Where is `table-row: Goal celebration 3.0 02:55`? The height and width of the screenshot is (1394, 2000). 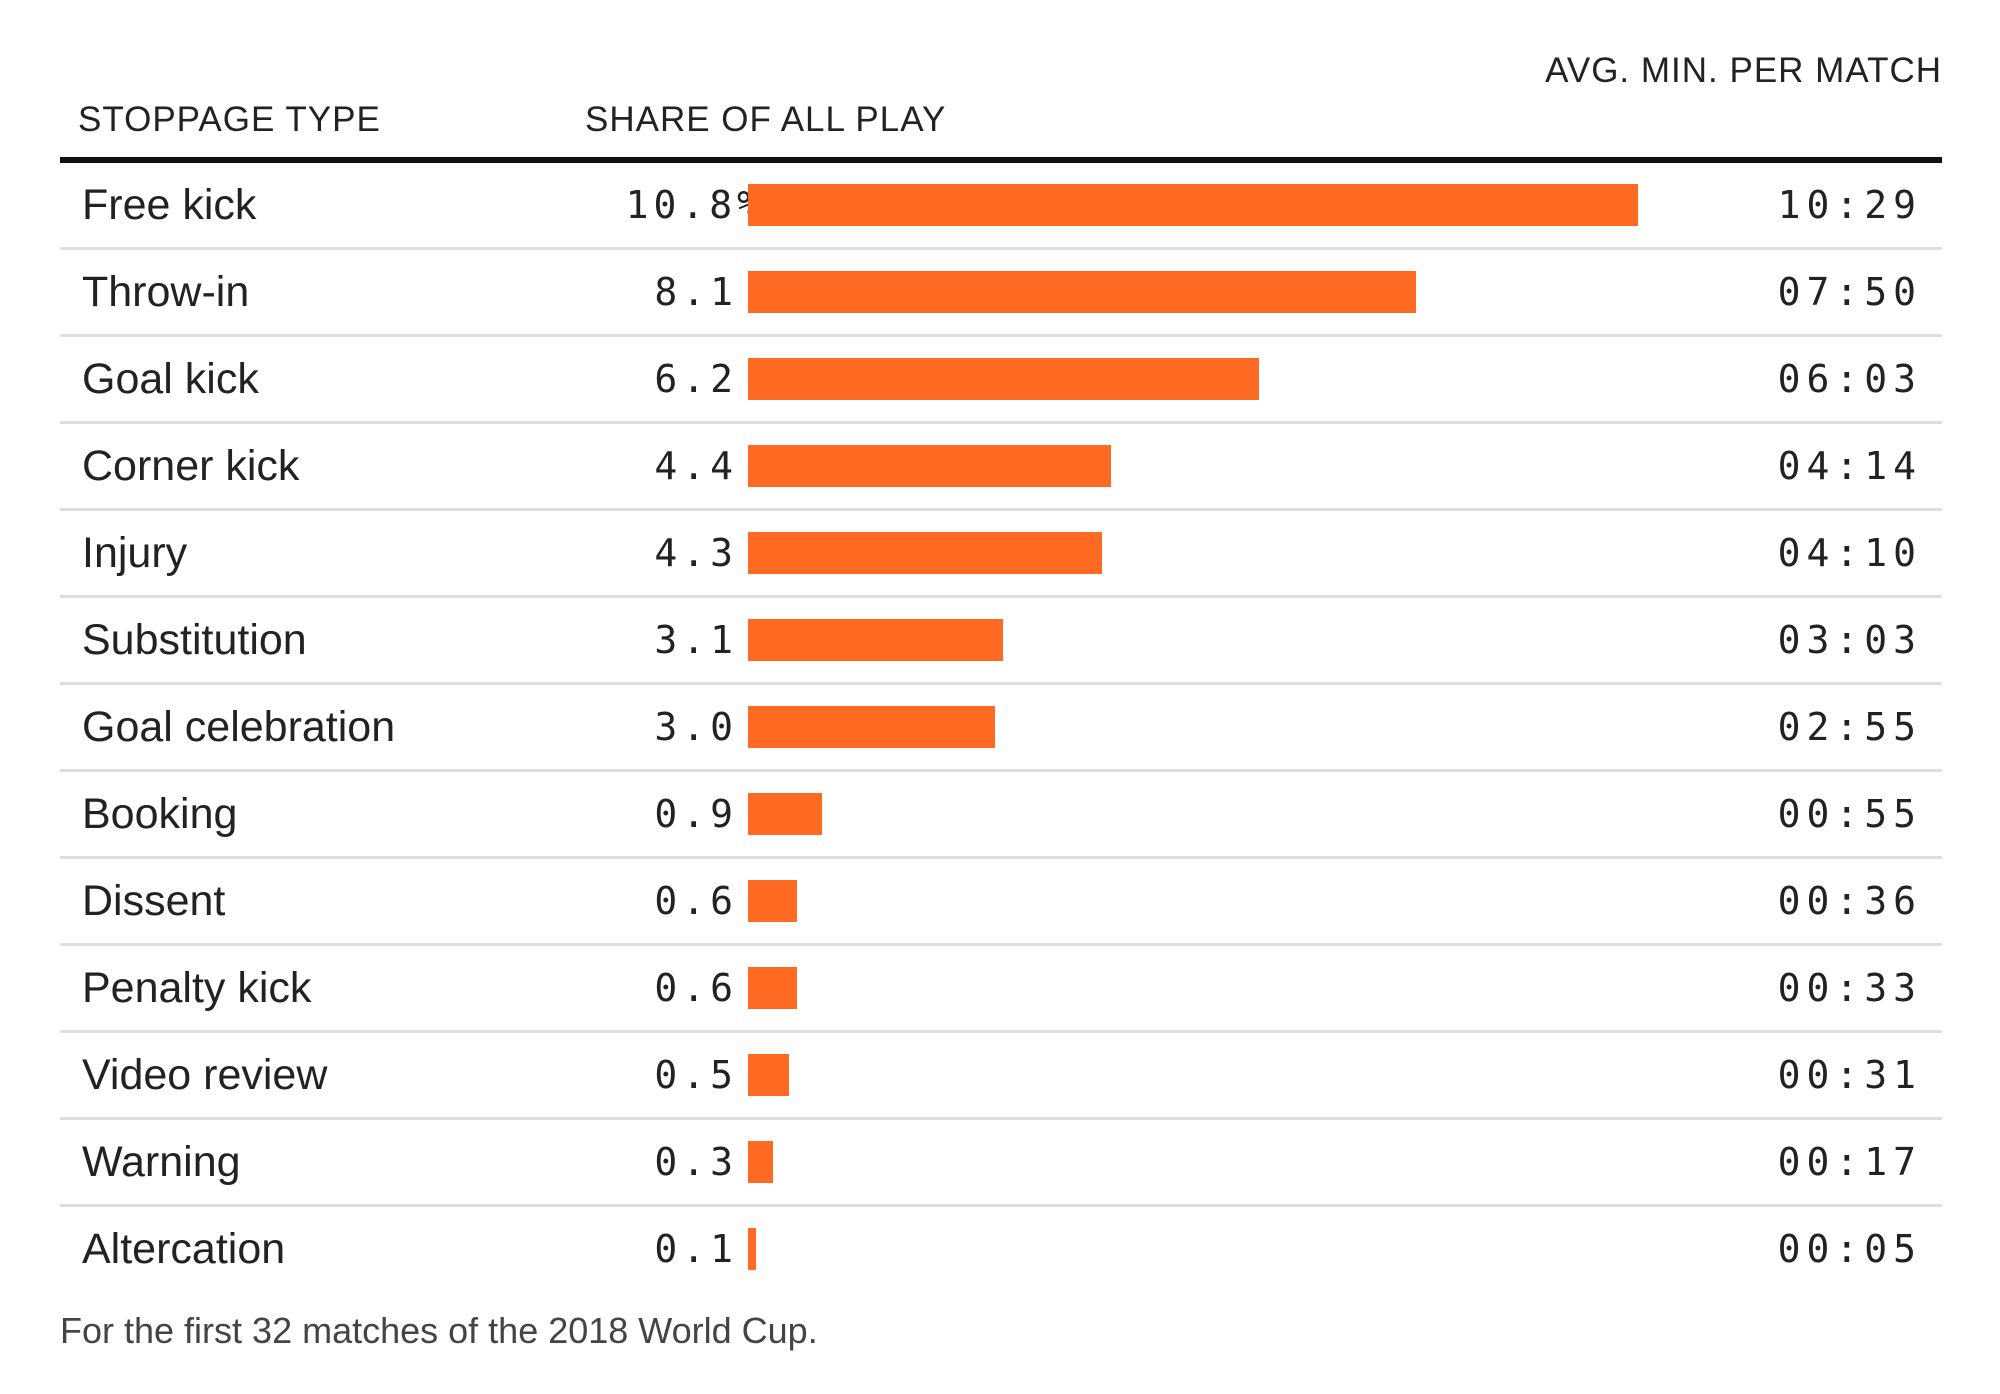 table-row: Goal celebration 3.0 02:55 is located at coordinates (1001, 728).